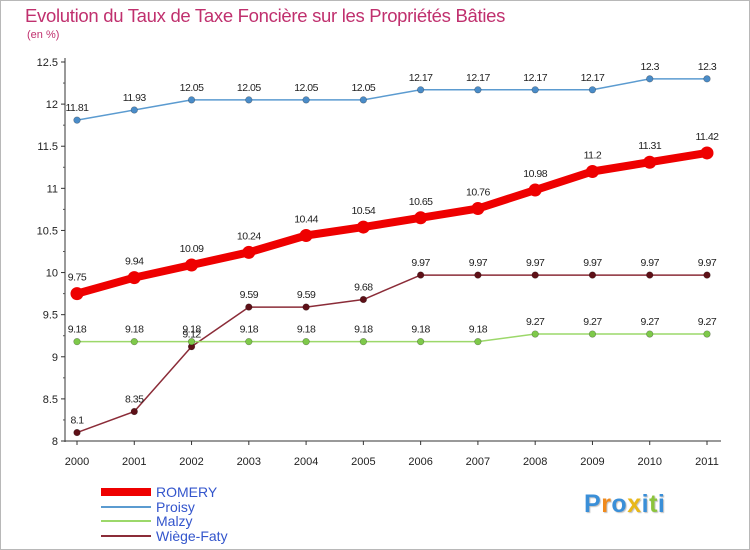 The width and height of the screenshot is (750, 550). I want to click on y-tick-label: 11.5, so click(47, 147).